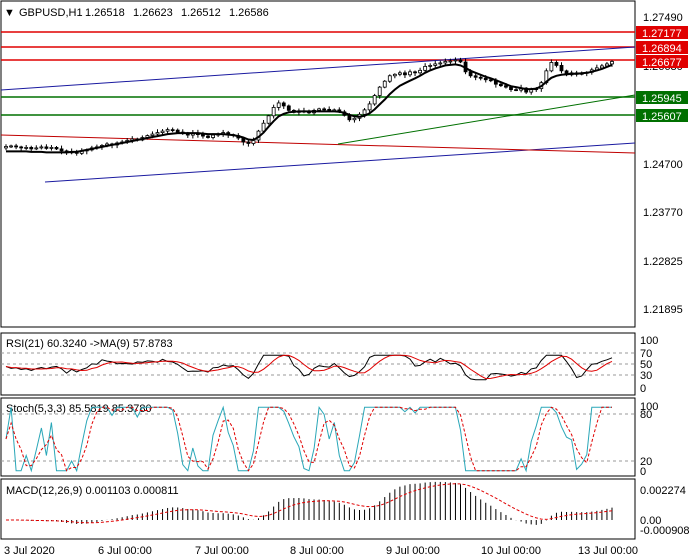 This screenshot has width=700, height=560. I want to click on channel-lower-line, so click(340, 162).